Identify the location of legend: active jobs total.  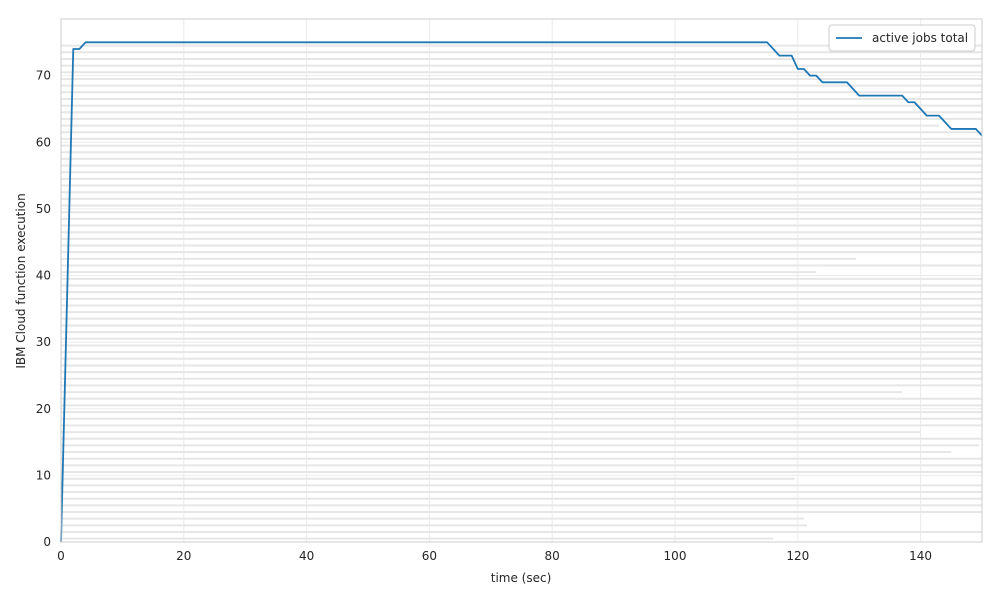
(902, 38).